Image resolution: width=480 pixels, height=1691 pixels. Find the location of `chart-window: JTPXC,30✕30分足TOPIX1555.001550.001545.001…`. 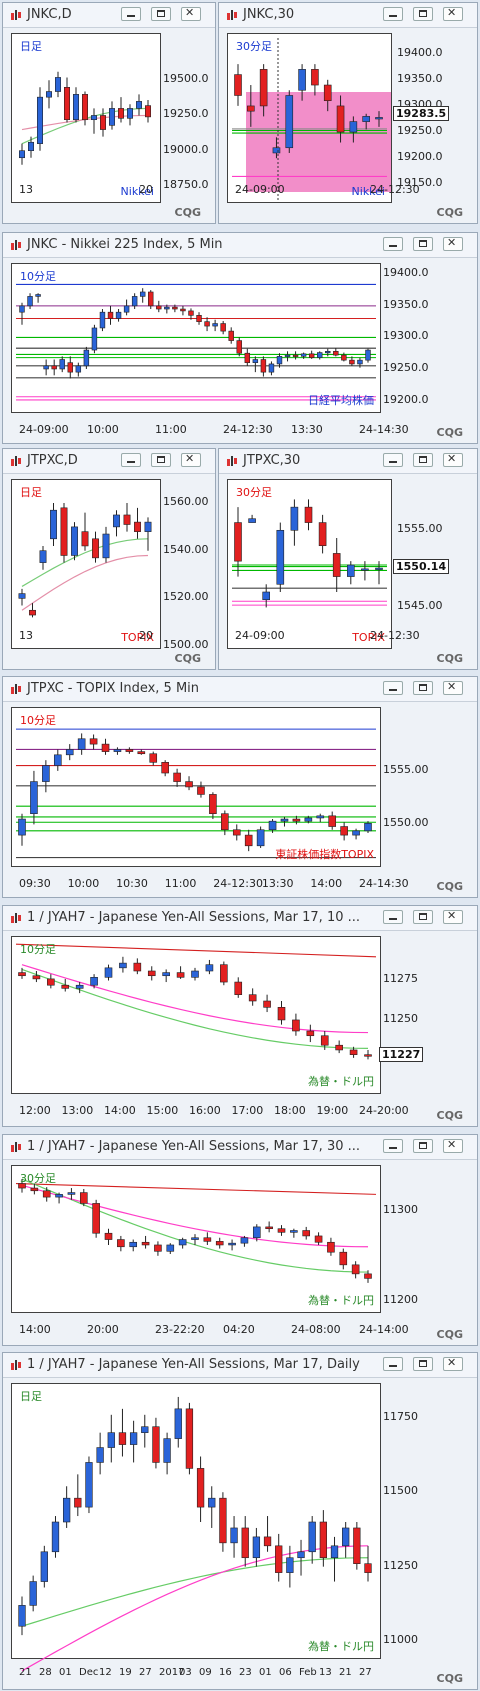

chart-window: JTPXC,30✕30分足TOPIX1555.001550.001545.001… is located at coordinates (348, 559).